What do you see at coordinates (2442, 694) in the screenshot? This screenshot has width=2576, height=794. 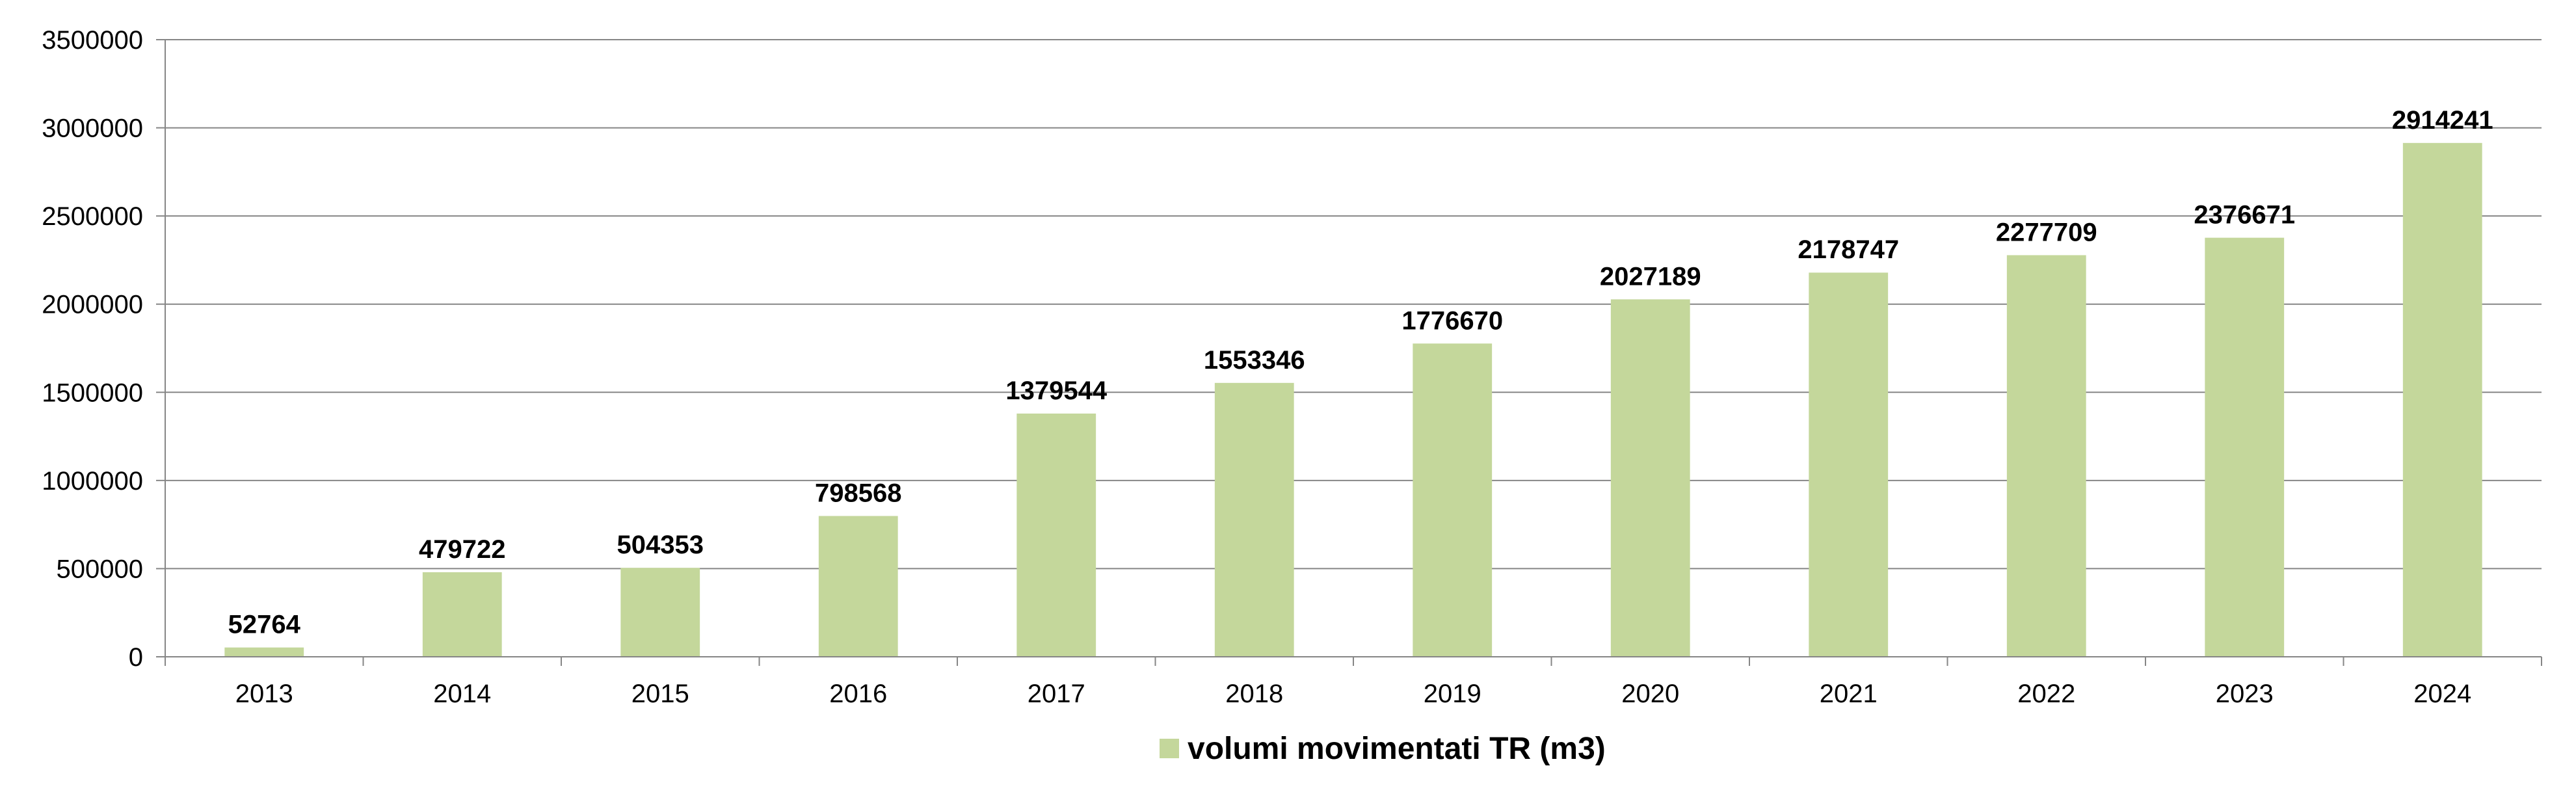 I see `x-tick-label: 2024` at bounding box center [2442, 694].